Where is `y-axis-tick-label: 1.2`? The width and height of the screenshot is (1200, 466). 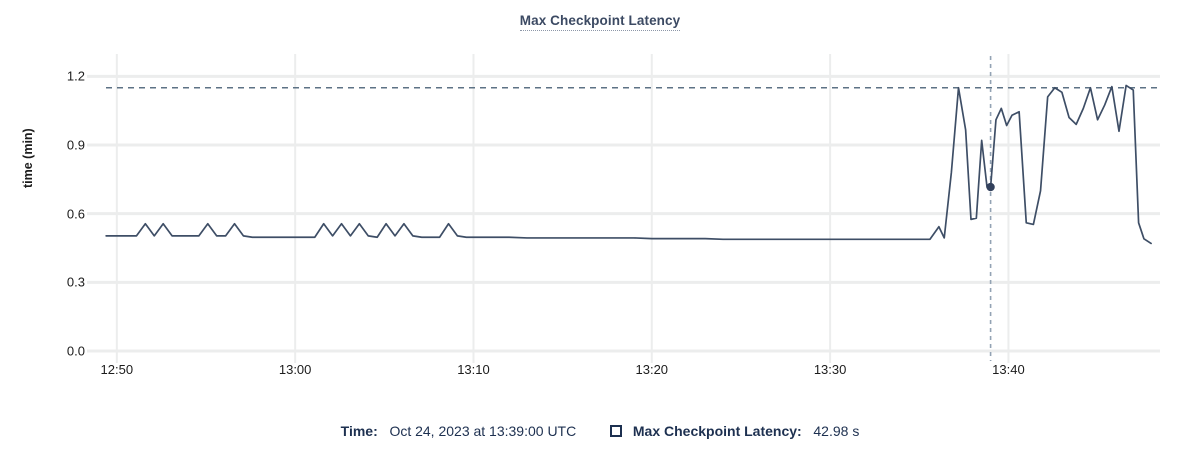
y-axis-tick-label: 1.2 is located at coordinates (75, 76).